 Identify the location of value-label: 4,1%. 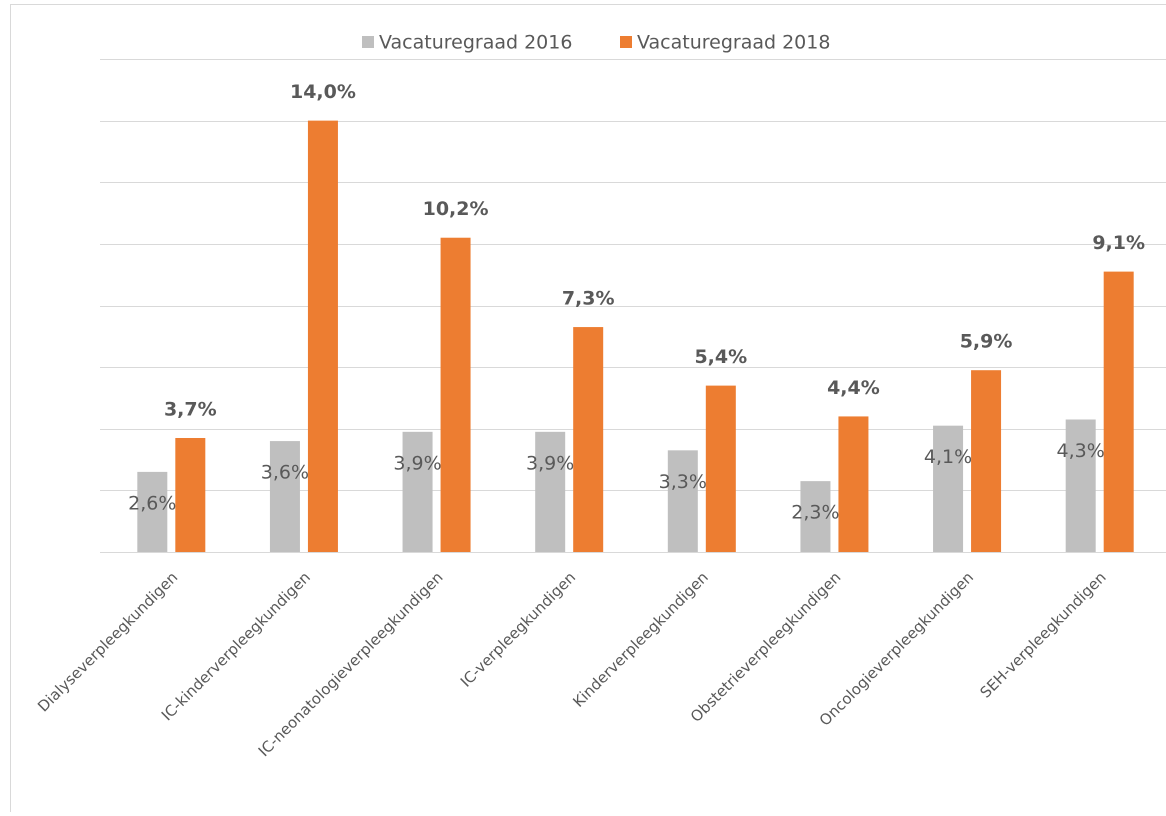
(948, 457).